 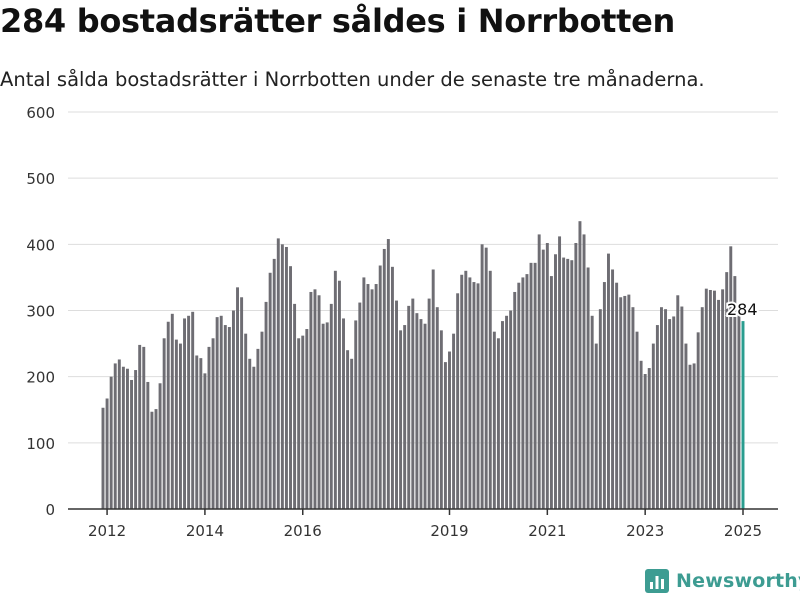 What do you see at coordinates (50, 510) in the screenshot?
I see `y-tick-label: 0` at bounding box center [50, 510].